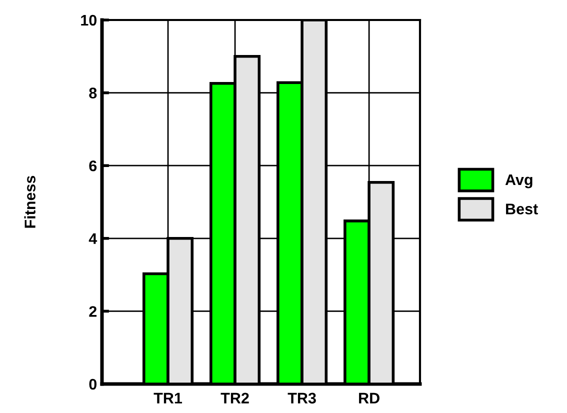 Image resolution: width=567 pixels, height=413 pixels. What do you see at coordinates (168, 398) in the screenshot?
I see `x-tick-label: TR1` at bounding box center [168, 398].